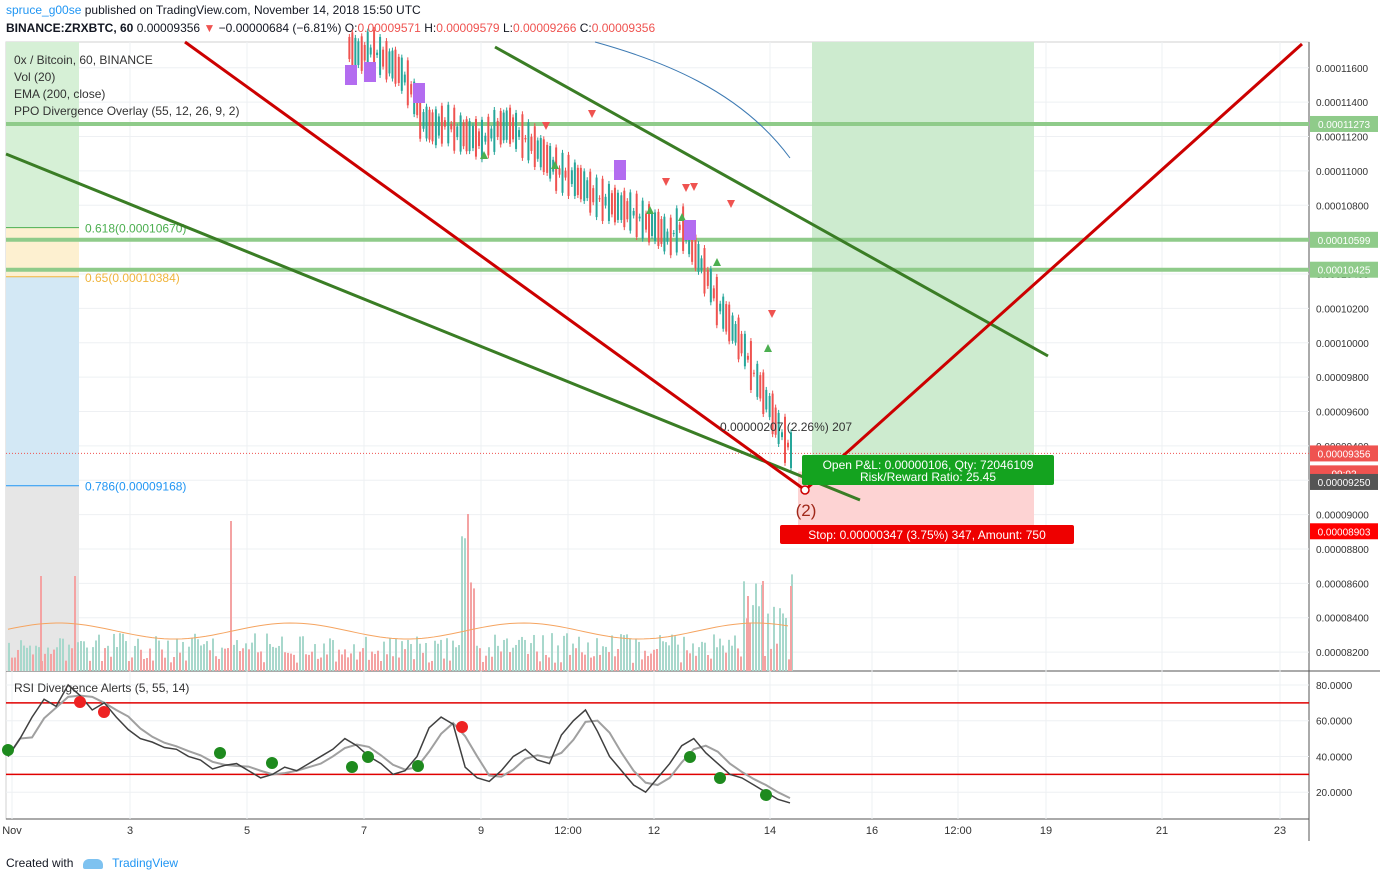 The height and width of the screenshot is (881, 1386). What do you see at coordinates (507, 28) in the screenshot?
I see `low-label: L:` at bounding box center [507, 28].